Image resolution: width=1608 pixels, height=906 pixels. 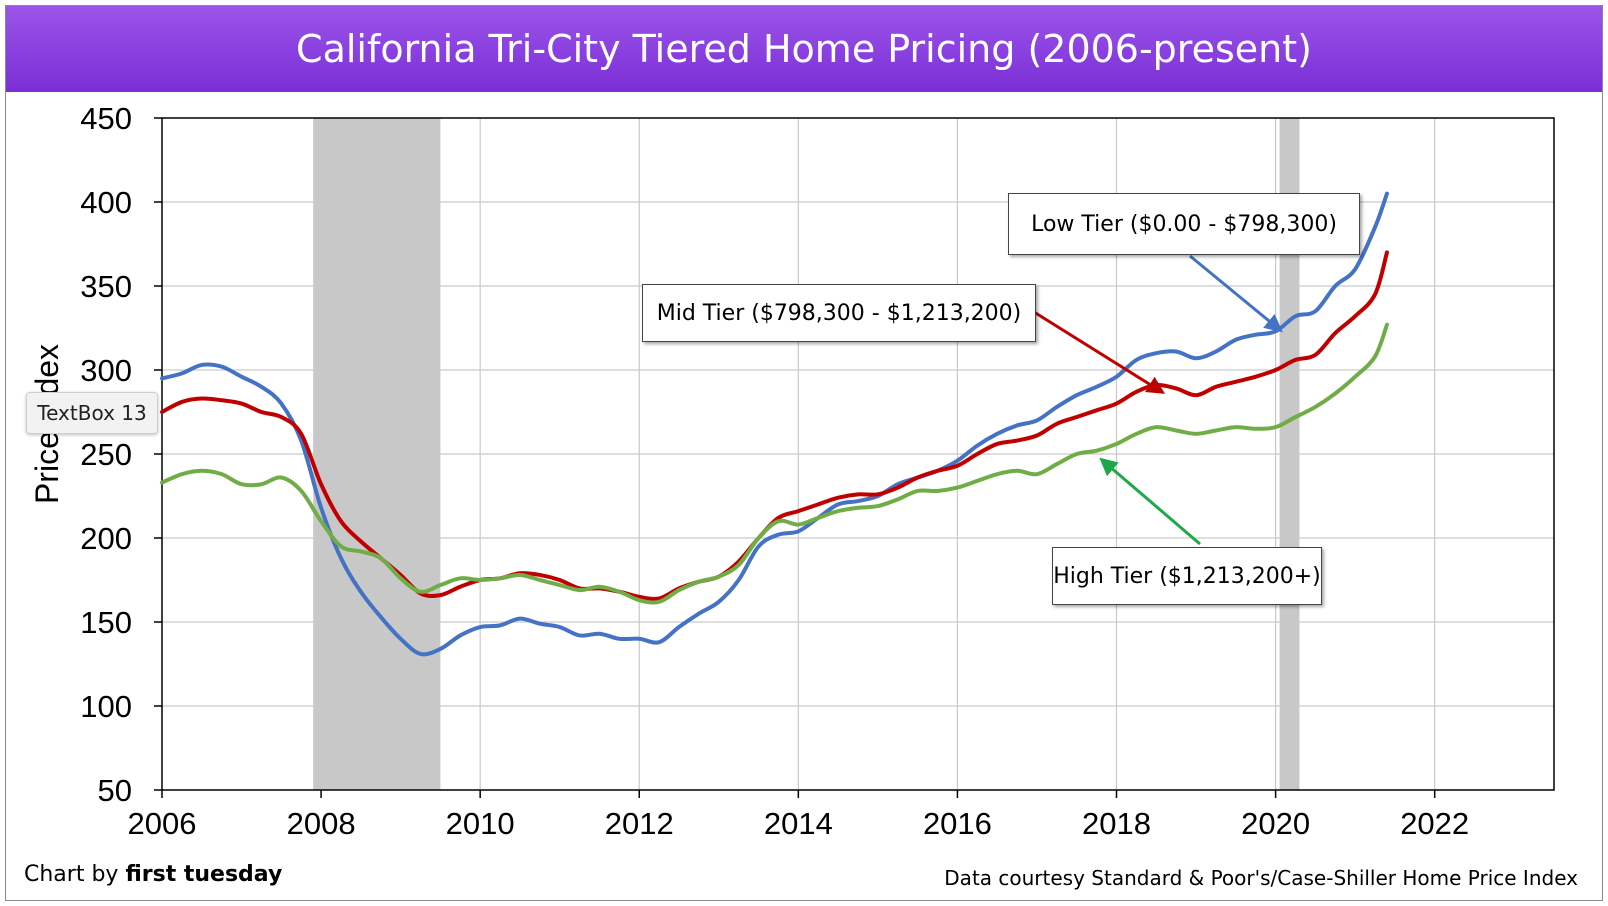 What do you see at coordinates (106, 286) in the screenshot?
I see `y-tick-label: 350` at bounding box center [106, 286].